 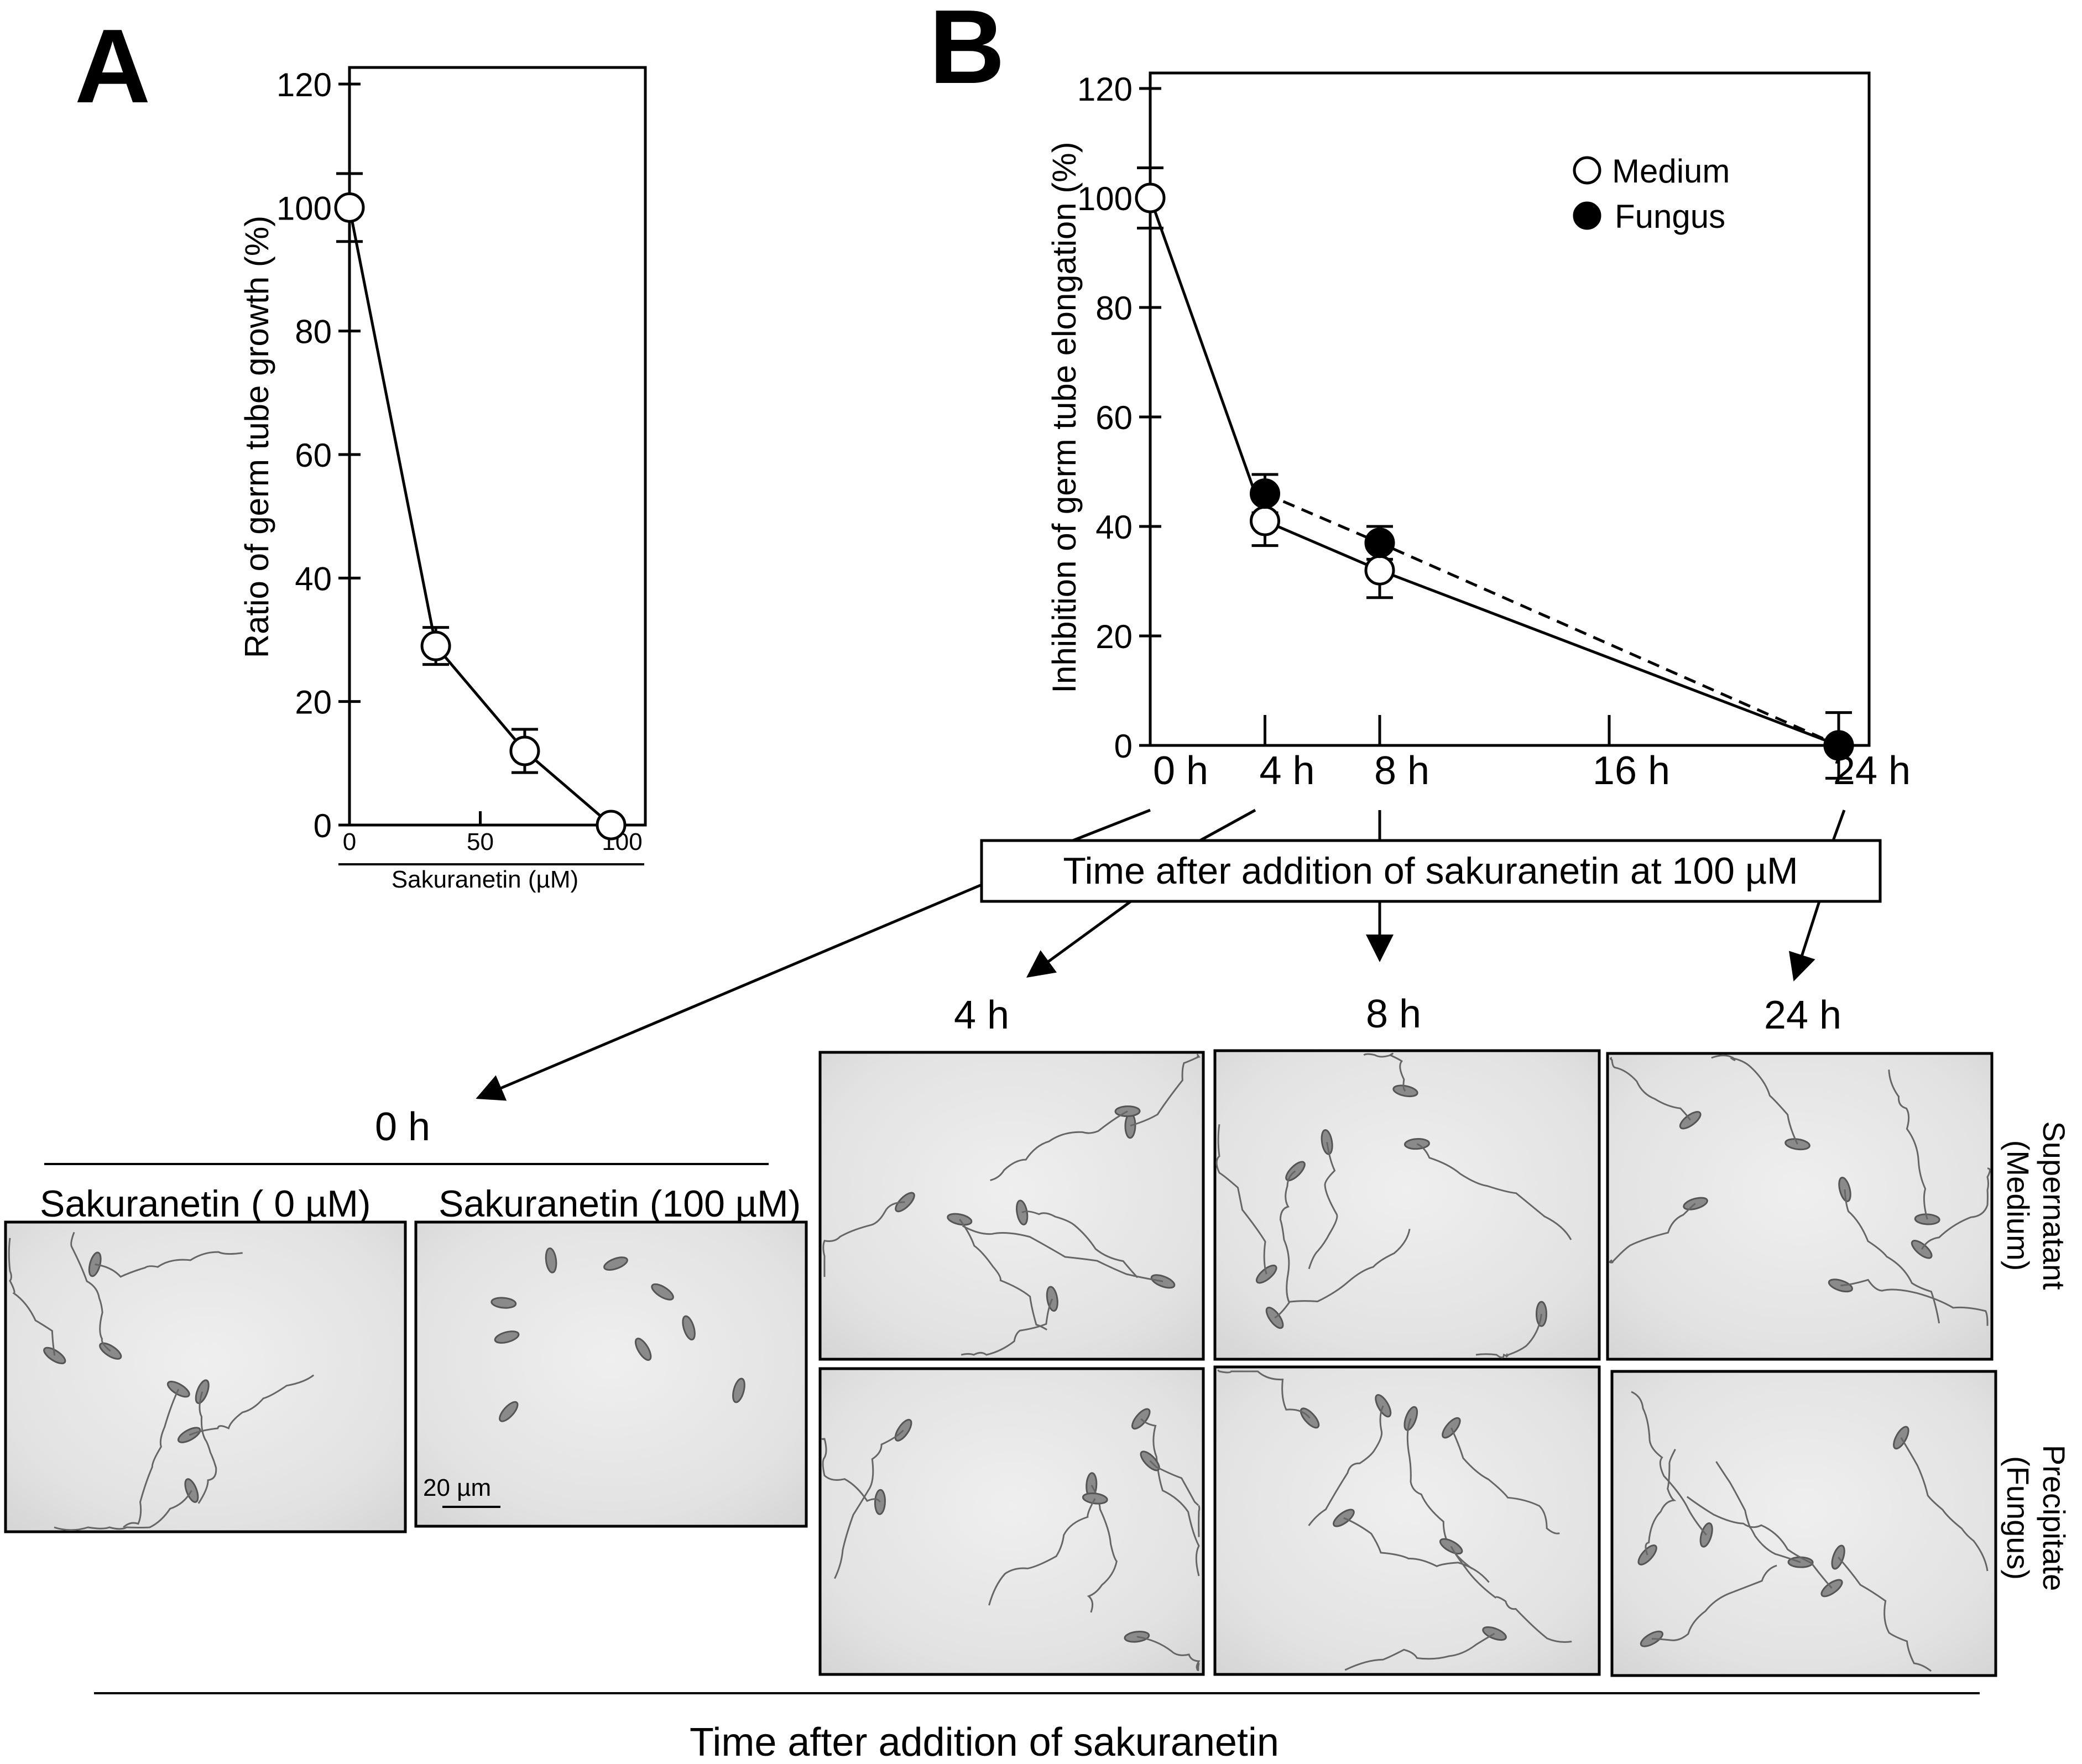 I want to click on a-y-tick-label: 40, so click(x=314, y=578).